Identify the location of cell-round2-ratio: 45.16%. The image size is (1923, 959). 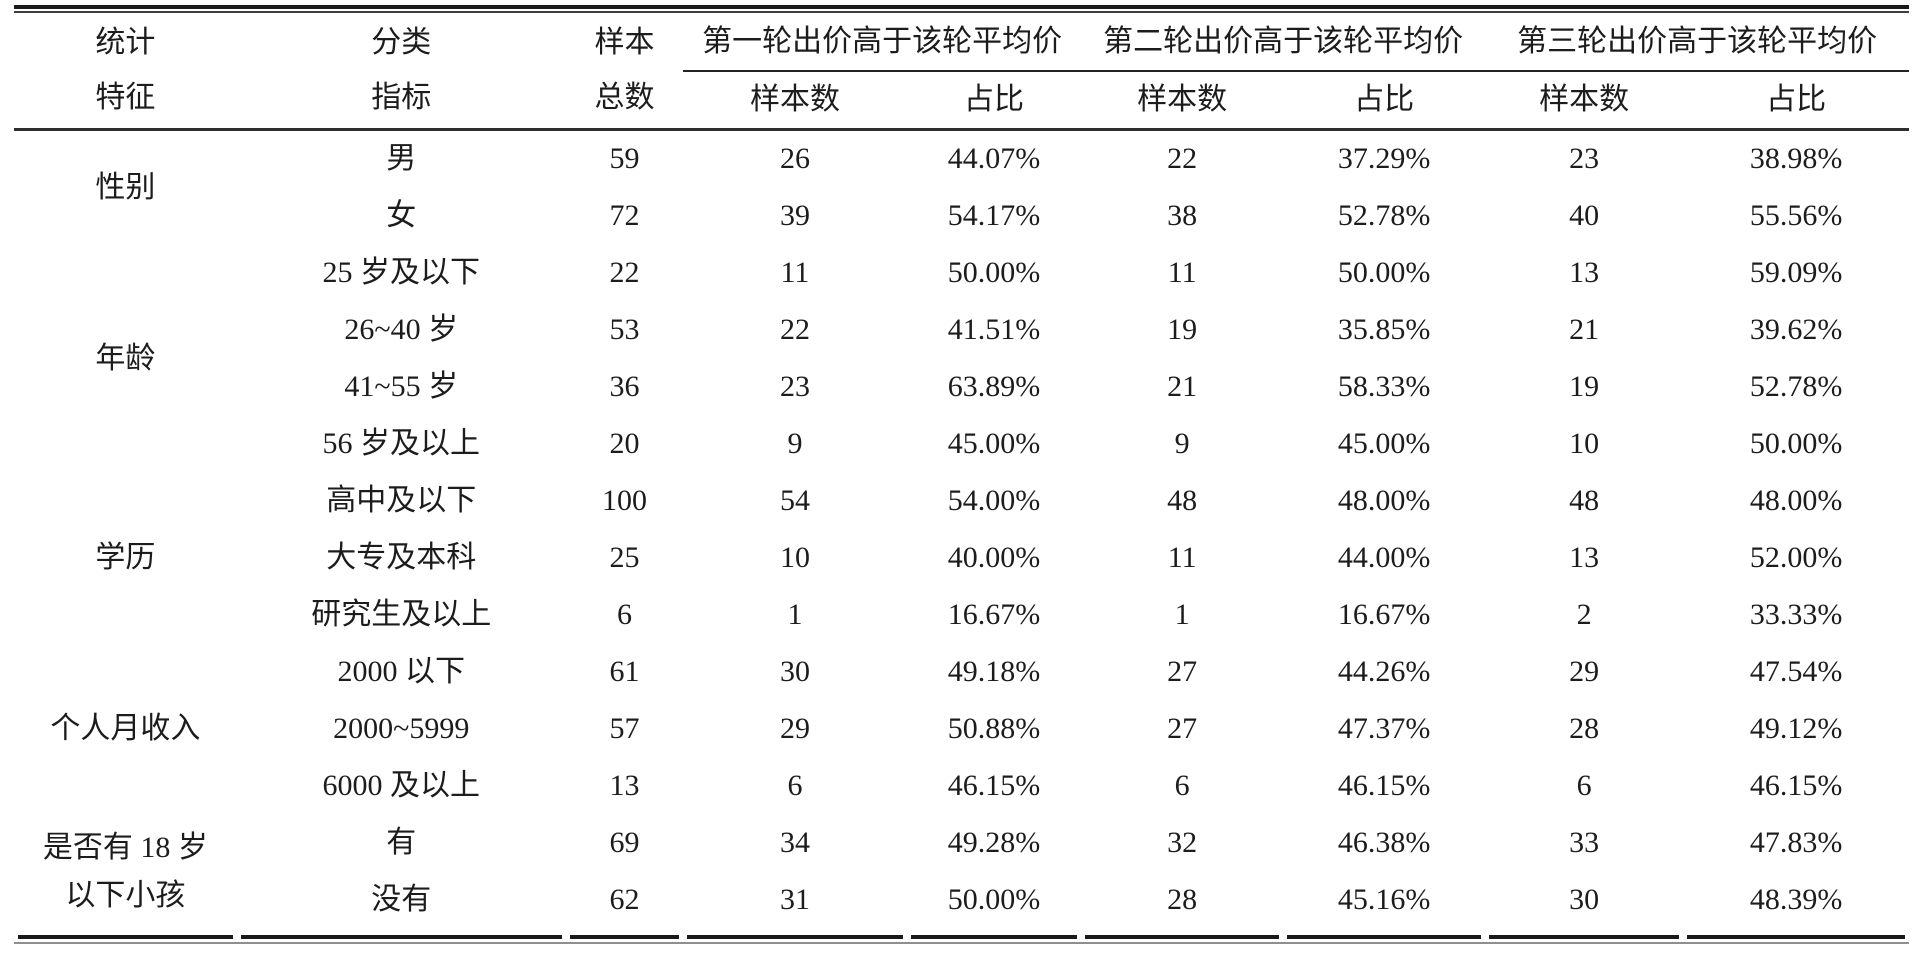
(1384, 900).